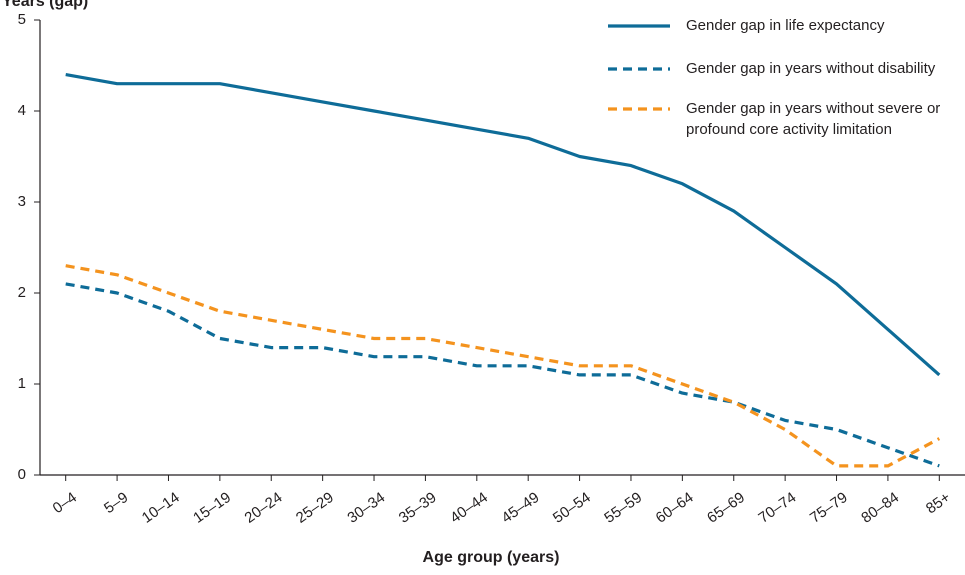  I want to click on x-tick-label: 40–44, so click(469, 508).